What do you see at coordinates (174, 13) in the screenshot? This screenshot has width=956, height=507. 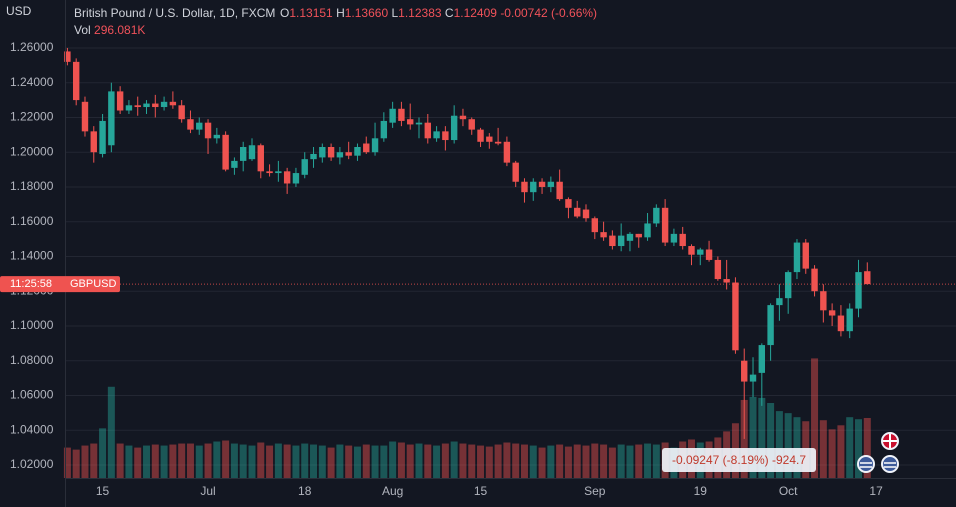 I see `chart-title: British Pound / U.S. Dollar, 1D, FXCM` at bounding box center [174, 13].